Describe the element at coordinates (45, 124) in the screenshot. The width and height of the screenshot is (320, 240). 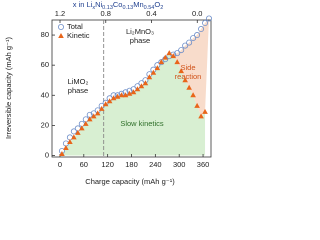
I see `y-tick-label: 20` at that location.